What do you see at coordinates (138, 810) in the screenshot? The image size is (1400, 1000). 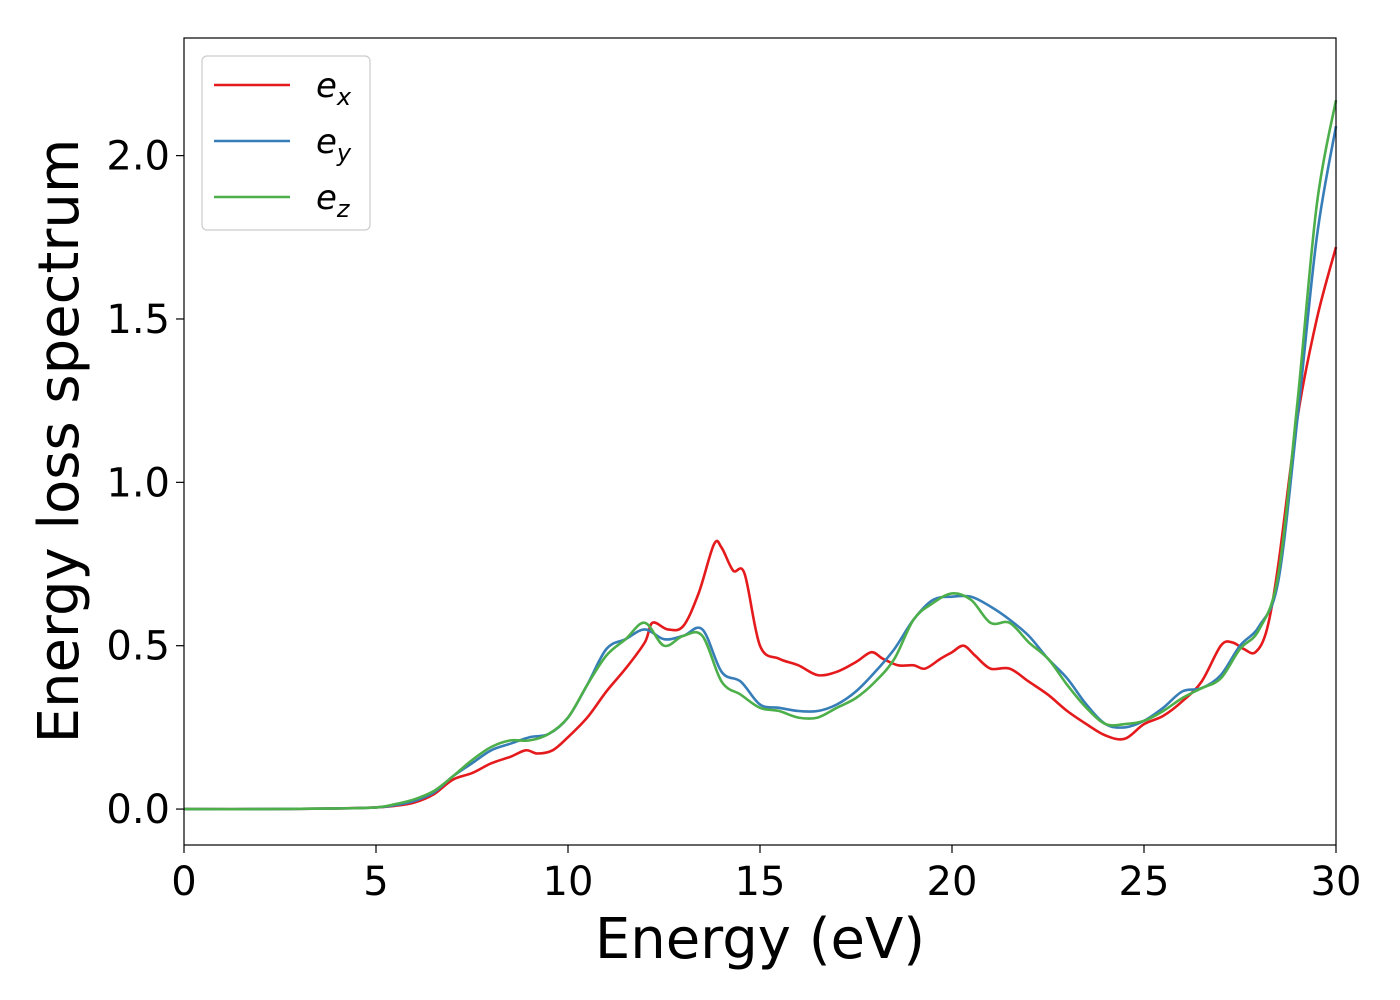 I see `y-tick-label: 0.0` at bounding box center [138, 810].